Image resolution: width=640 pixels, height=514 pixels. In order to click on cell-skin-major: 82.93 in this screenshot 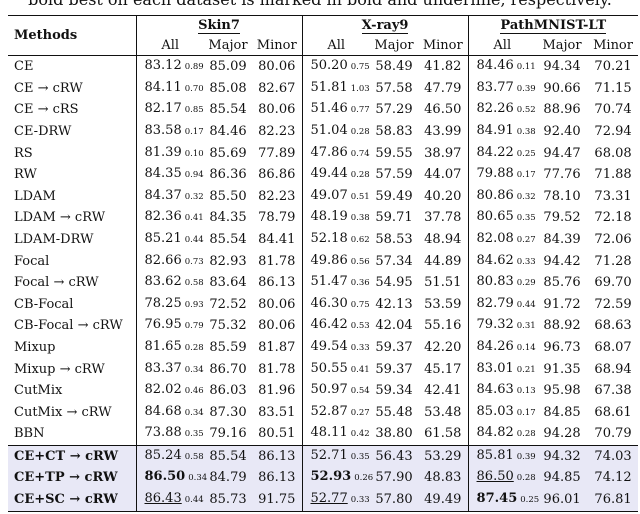, I will do `click(228, 261)`.